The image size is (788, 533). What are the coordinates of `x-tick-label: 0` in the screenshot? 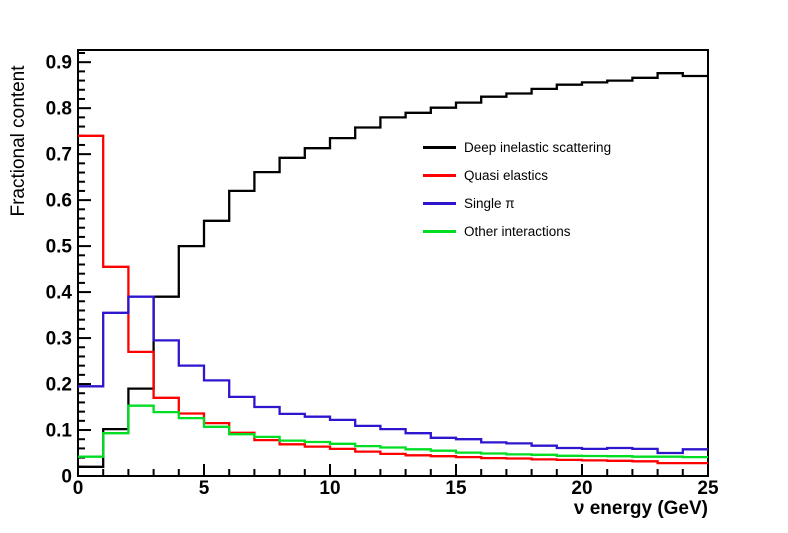 It's located at (78, 488).